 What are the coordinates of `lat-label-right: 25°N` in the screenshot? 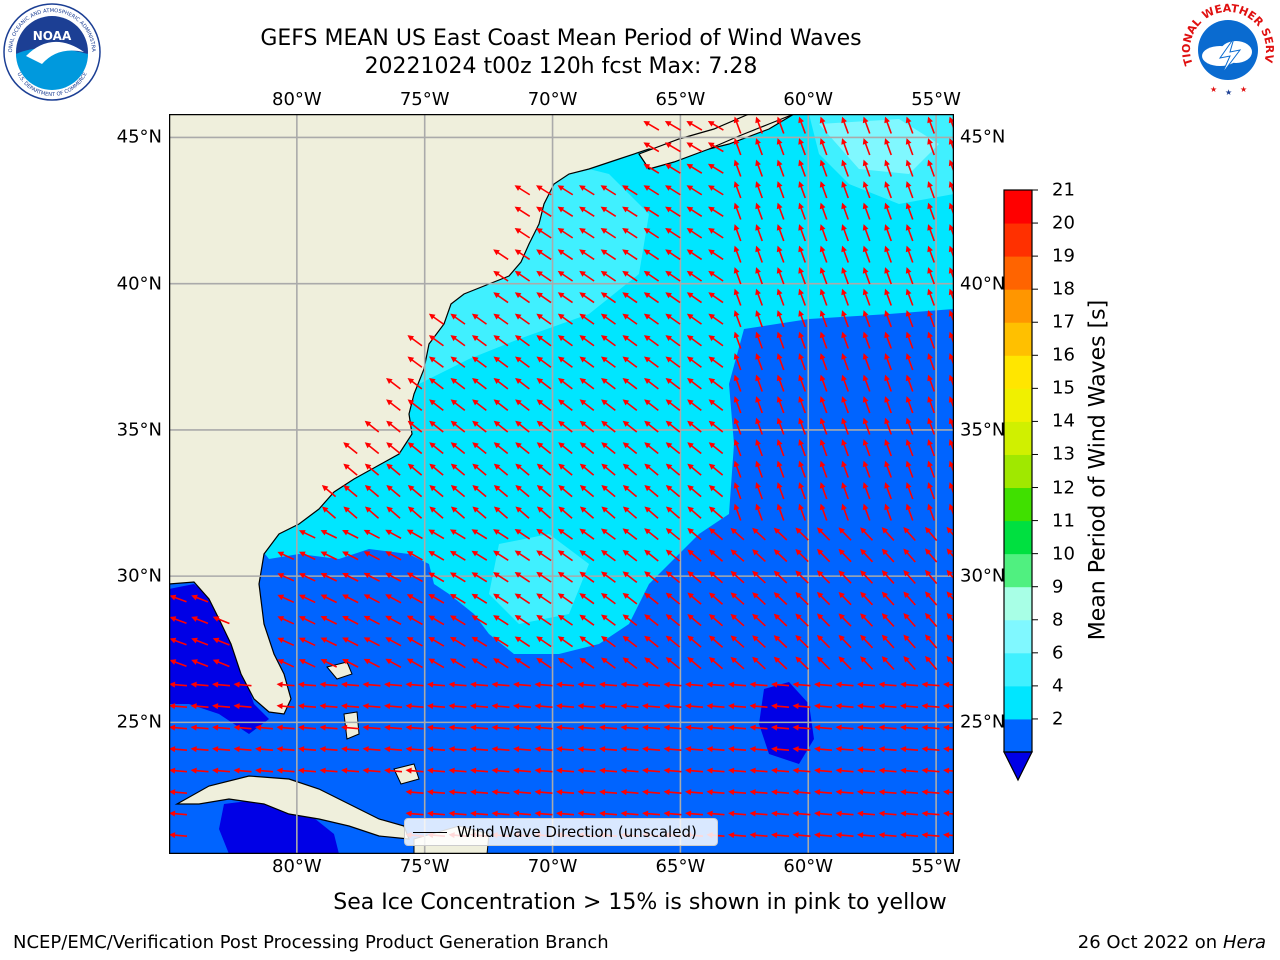 It's located at (983, 722).